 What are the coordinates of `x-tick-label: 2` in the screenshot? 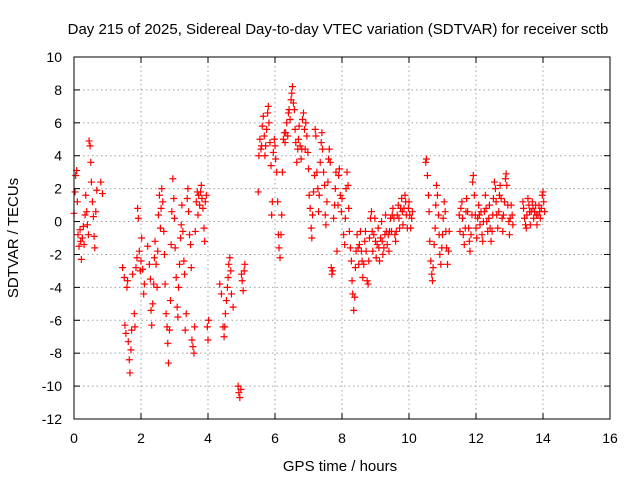 It's located at (141, 438).